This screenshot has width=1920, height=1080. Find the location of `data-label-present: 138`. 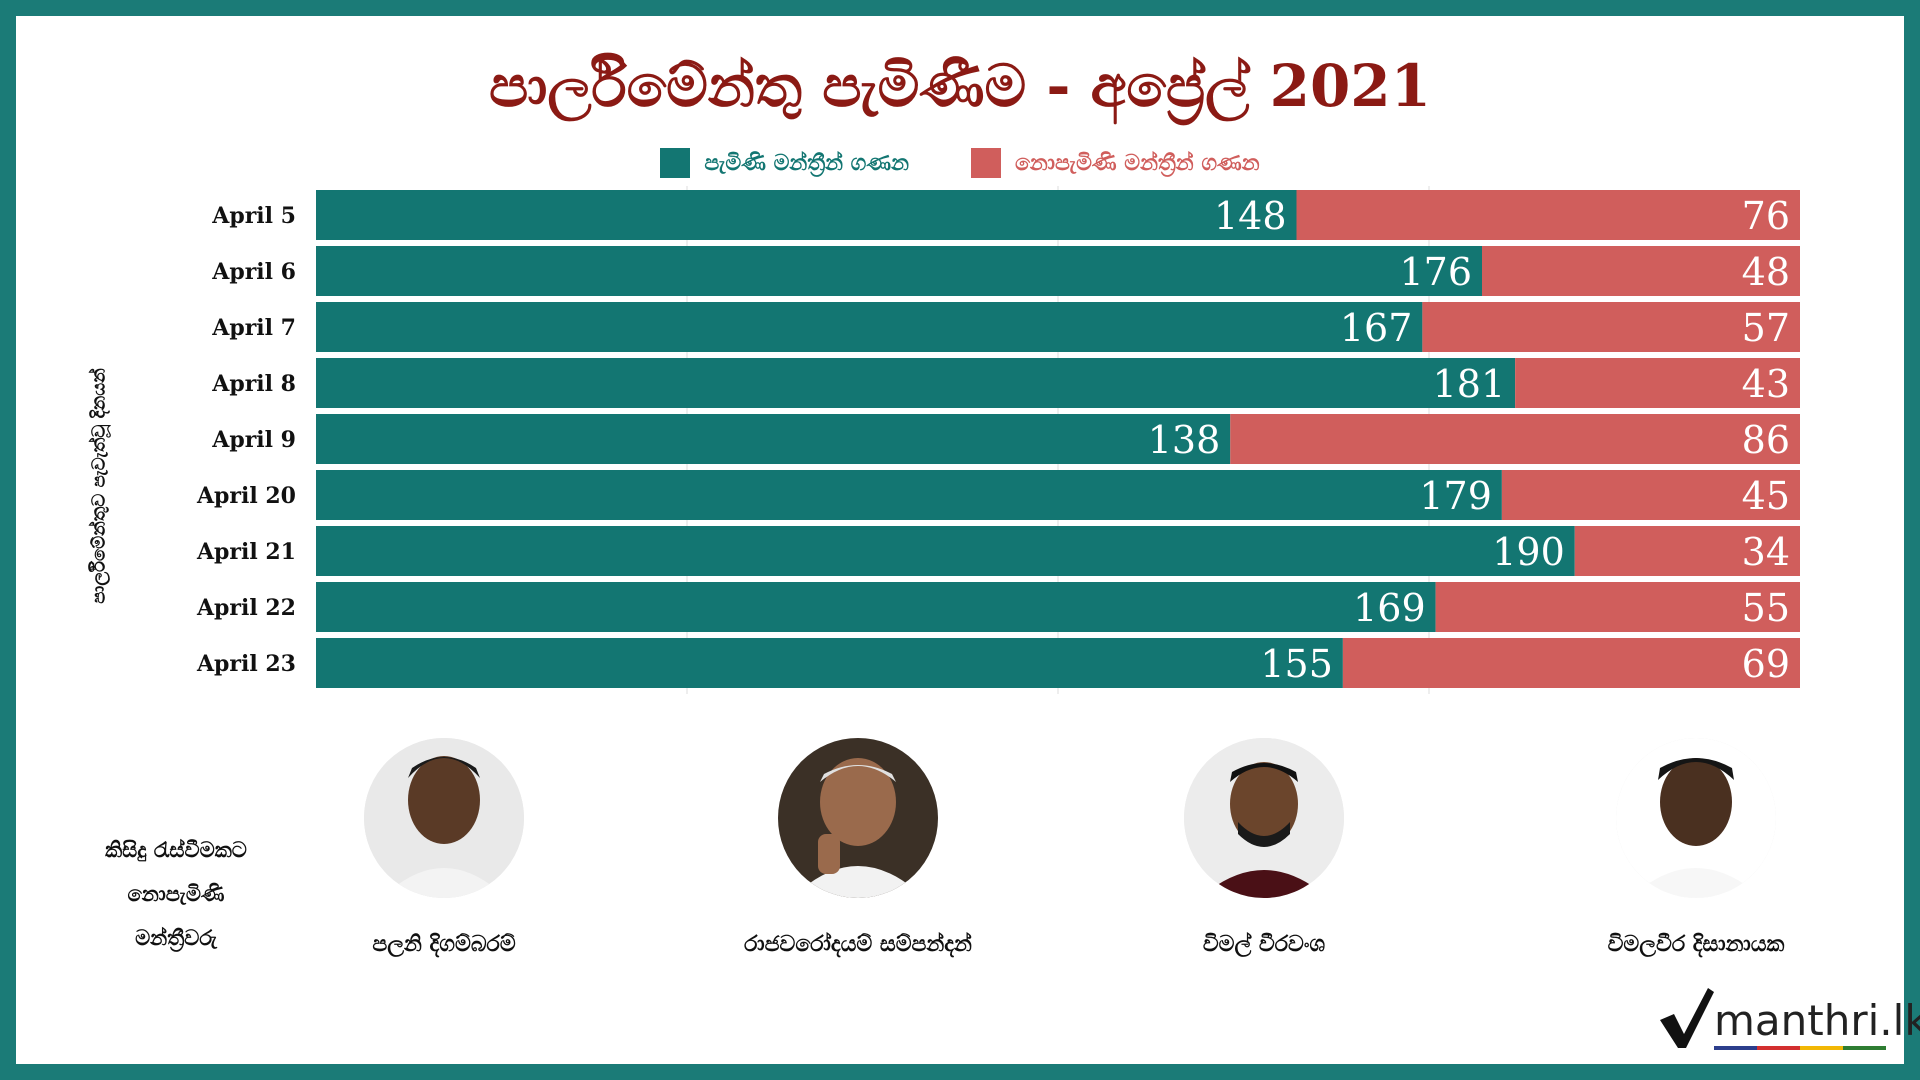

data-label-present: 138 is located at coordinates (1184, 440).